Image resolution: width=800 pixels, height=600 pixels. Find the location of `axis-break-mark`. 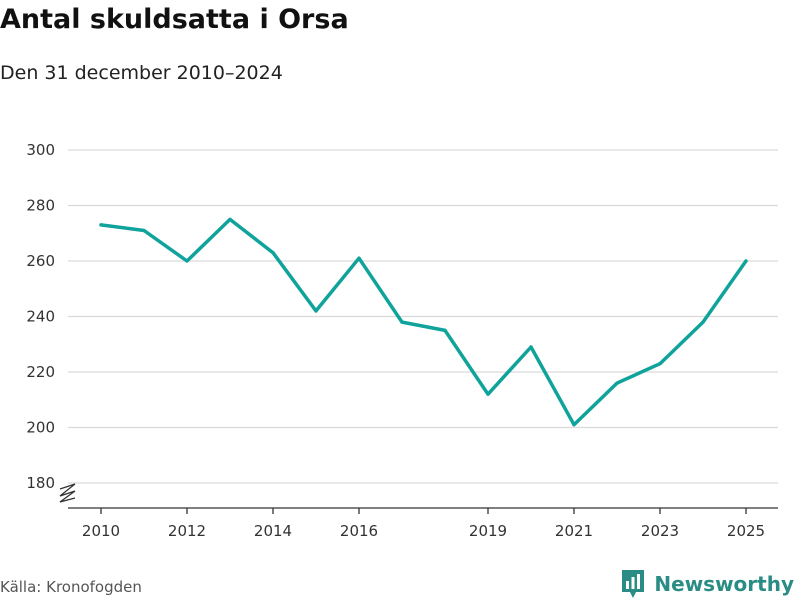

axis-break-mark is located at coordinates (67, 493).